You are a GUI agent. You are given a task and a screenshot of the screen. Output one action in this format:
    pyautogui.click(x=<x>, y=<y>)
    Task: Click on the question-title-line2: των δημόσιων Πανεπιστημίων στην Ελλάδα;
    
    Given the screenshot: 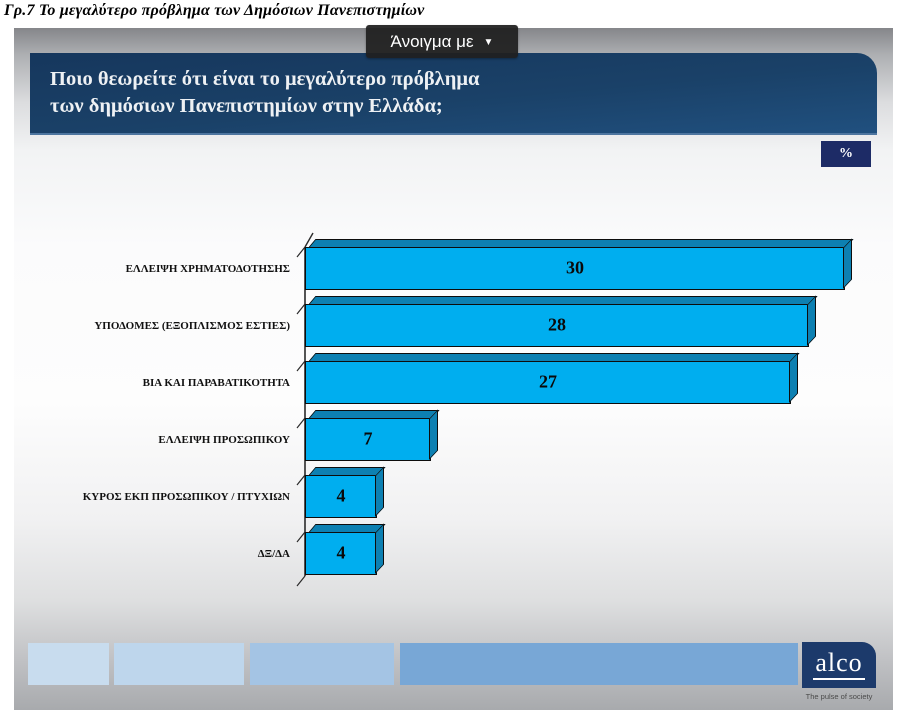 What is the action you would take?
    pyautogui.click(x=246, y=106)
    